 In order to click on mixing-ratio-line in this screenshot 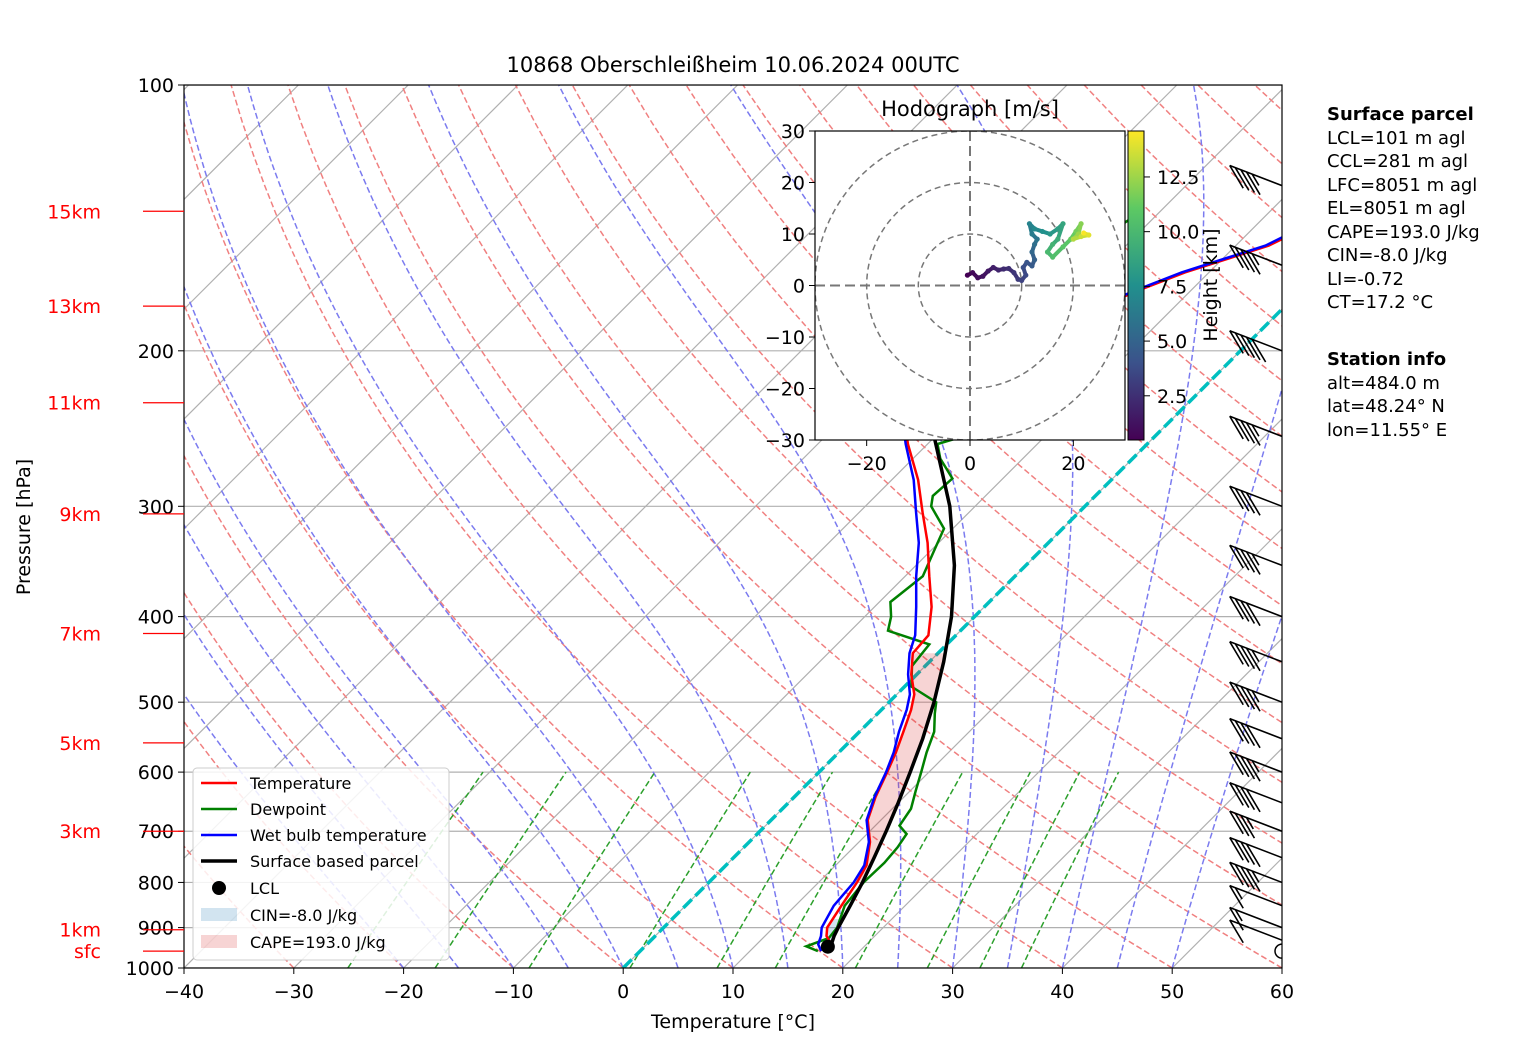, I will do `click(1070, 869)`.